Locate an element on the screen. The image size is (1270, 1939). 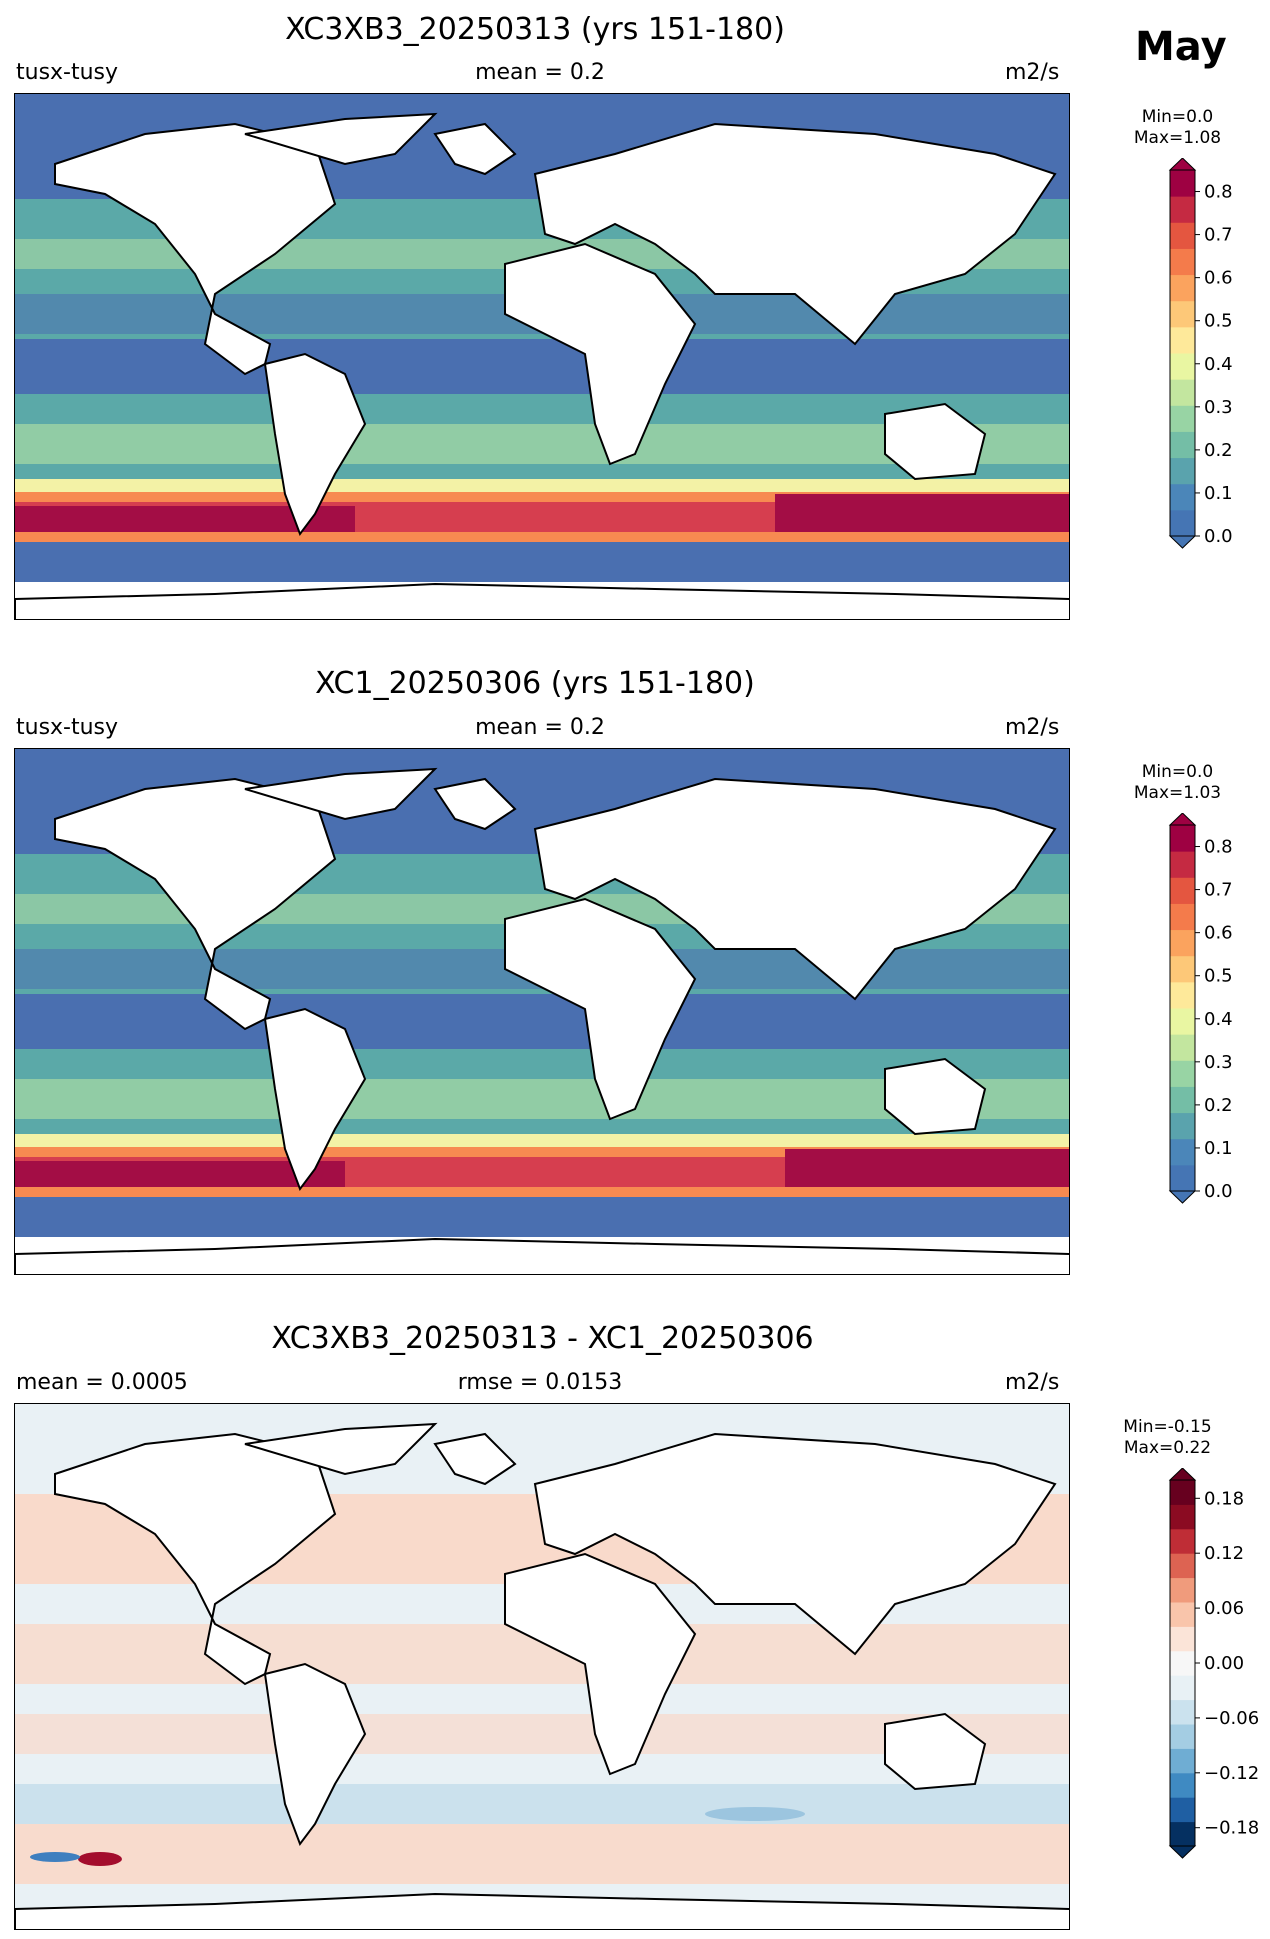
panel-2-center-label: mean = 0.2 is located at coordinates (540, 727).